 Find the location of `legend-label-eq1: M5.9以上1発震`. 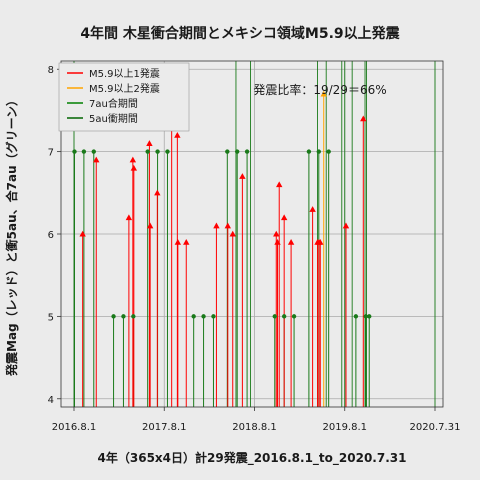

legend-label-eq1: M5.9以上1発震 is located at coordinates (124, 73).